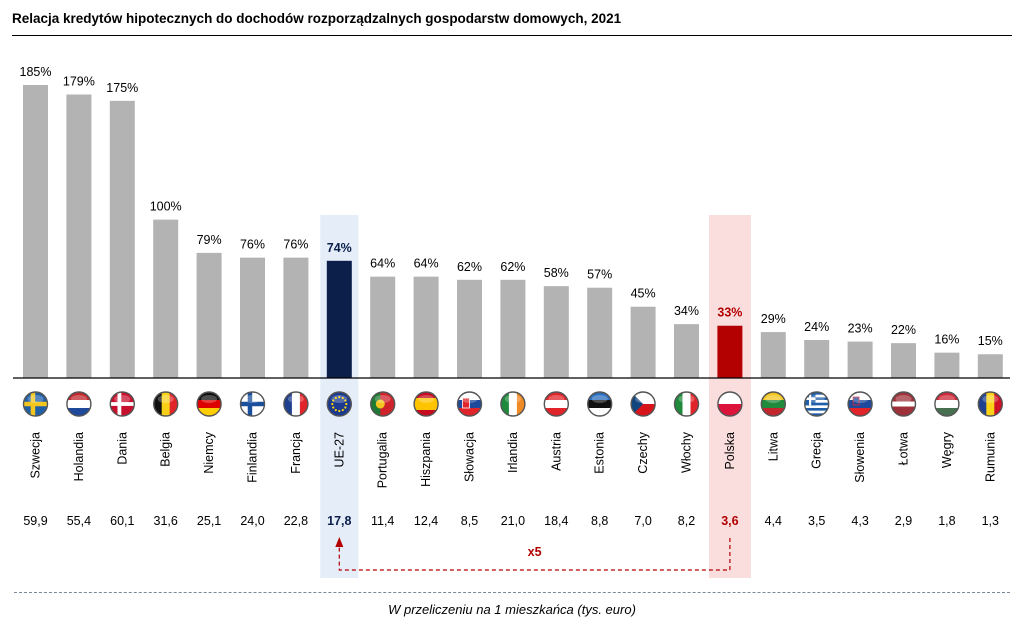 The width and height of the screenshot is (1024, 624). What do you see at coordinates (252, 317) in the screenshot?
I see `bar-finlandia` at bounding box center [252, 317].